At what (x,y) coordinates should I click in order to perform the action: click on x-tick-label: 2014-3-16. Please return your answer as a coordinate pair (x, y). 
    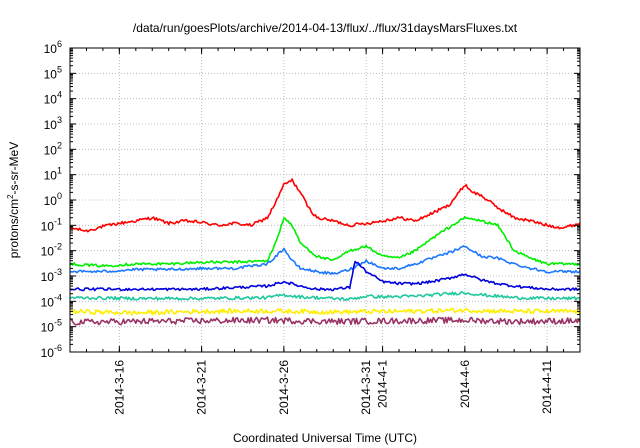
    Looking at the image, I should click on (119, 387).